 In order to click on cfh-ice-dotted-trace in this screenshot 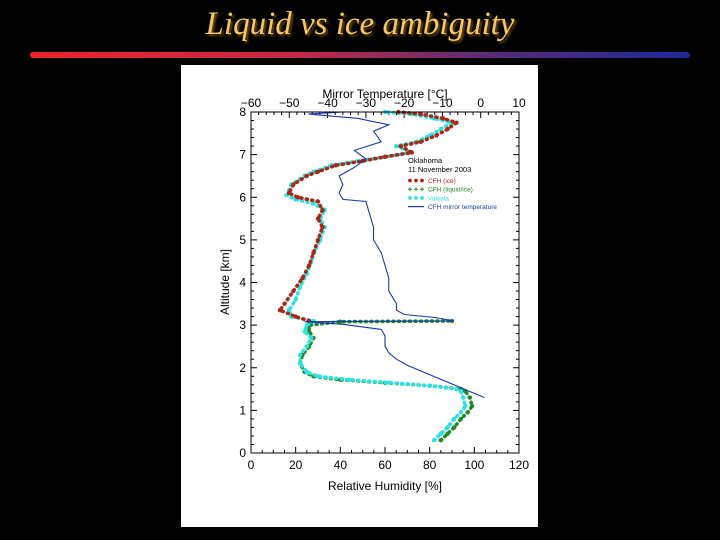, I will do `click(368, 216)`.